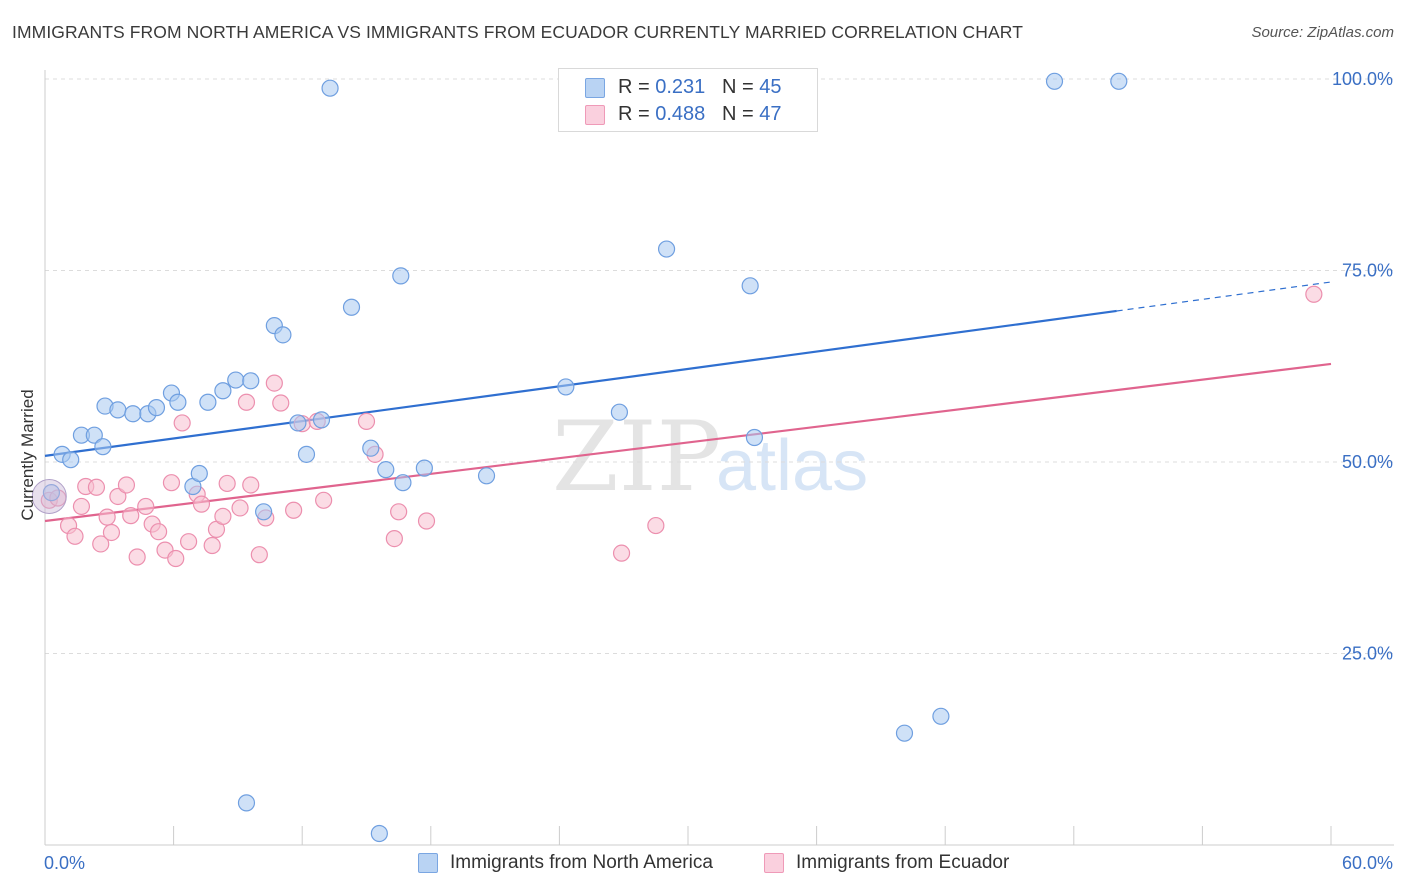 This screenshot has width=1406, height=892. I want to click on legend-item-north-america: Immigrants from North America, so click(565, 863).